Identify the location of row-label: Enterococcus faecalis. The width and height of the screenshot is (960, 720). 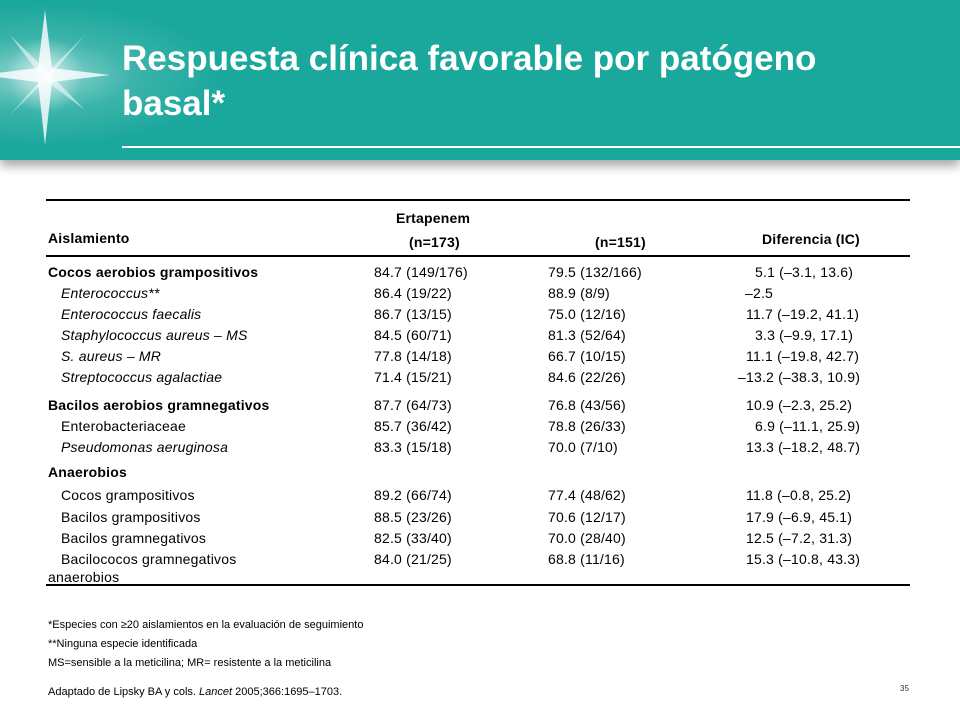
(131, 314).